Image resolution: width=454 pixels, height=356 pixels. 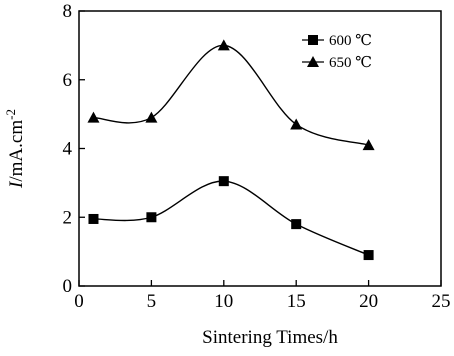 I want to click on x-tick-label: 0, so click(x=79, y=301).